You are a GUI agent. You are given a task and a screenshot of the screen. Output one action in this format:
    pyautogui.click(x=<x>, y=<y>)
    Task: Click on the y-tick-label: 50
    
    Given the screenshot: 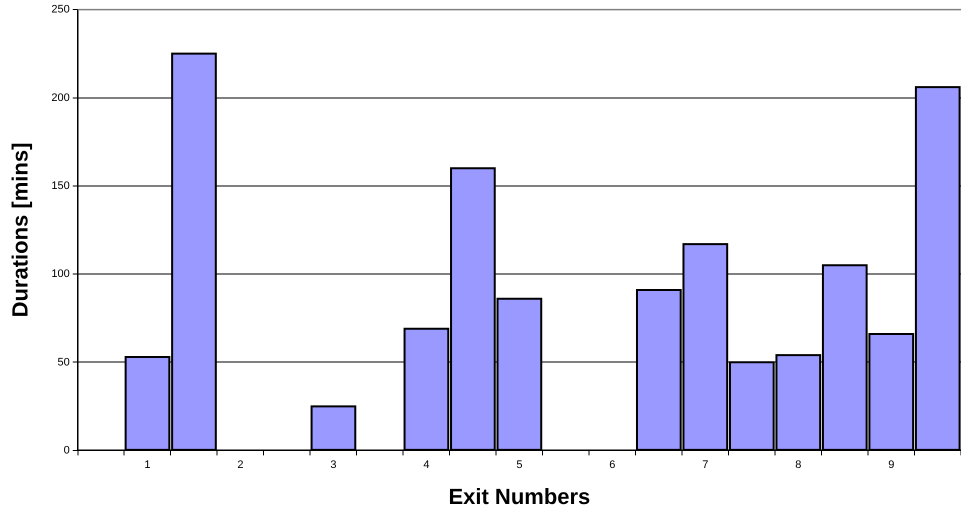 What is the action you would take?
    pyautogui.click(x=64, y=362)
    